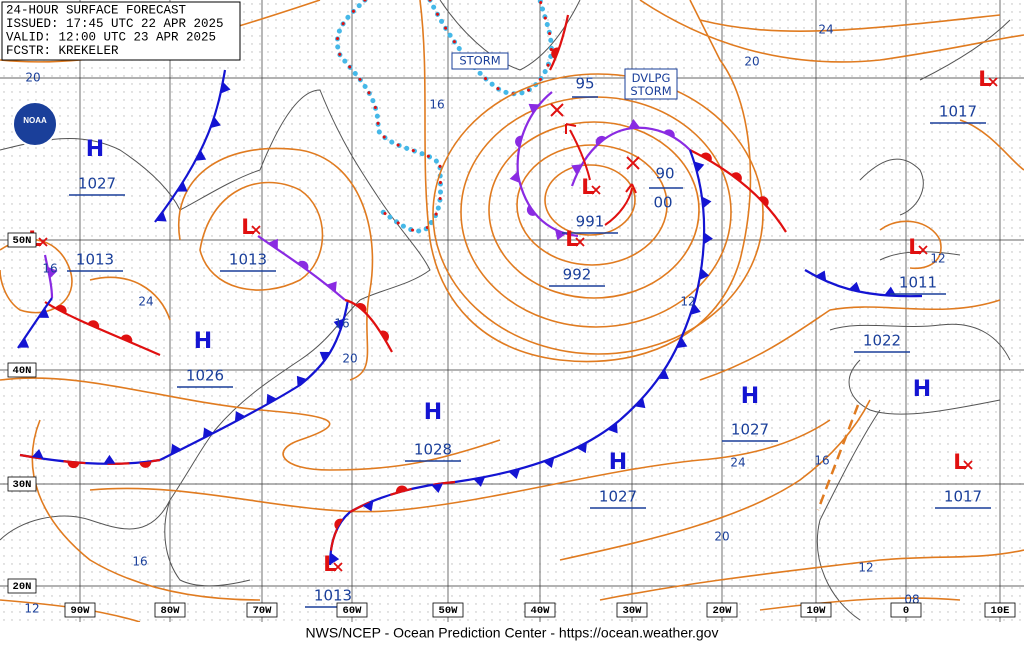 Image resolution: width=1024 pixels, height=652 pixels. I want to click on latitude-label: 50N, so click(22, 241).